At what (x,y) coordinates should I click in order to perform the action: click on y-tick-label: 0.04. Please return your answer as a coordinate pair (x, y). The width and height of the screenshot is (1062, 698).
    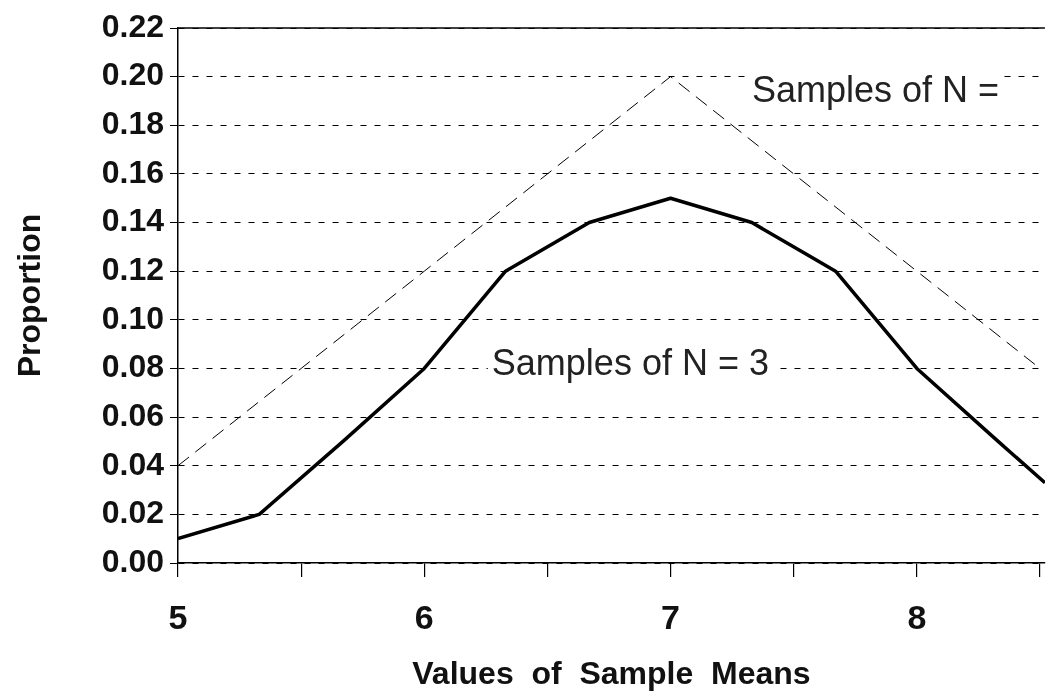
    Looking at the image, I should click on (133, 463).